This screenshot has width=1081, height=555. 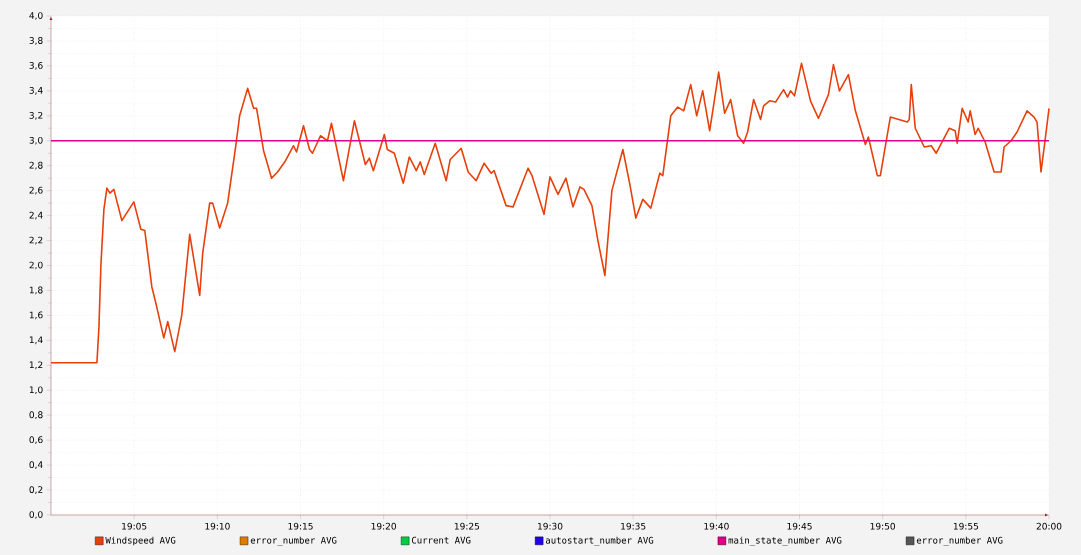 What do you see at coordinates (36, 265) in the screenshot?
I see `y-tick-label: 2,0` at bounding box center [36, 265].